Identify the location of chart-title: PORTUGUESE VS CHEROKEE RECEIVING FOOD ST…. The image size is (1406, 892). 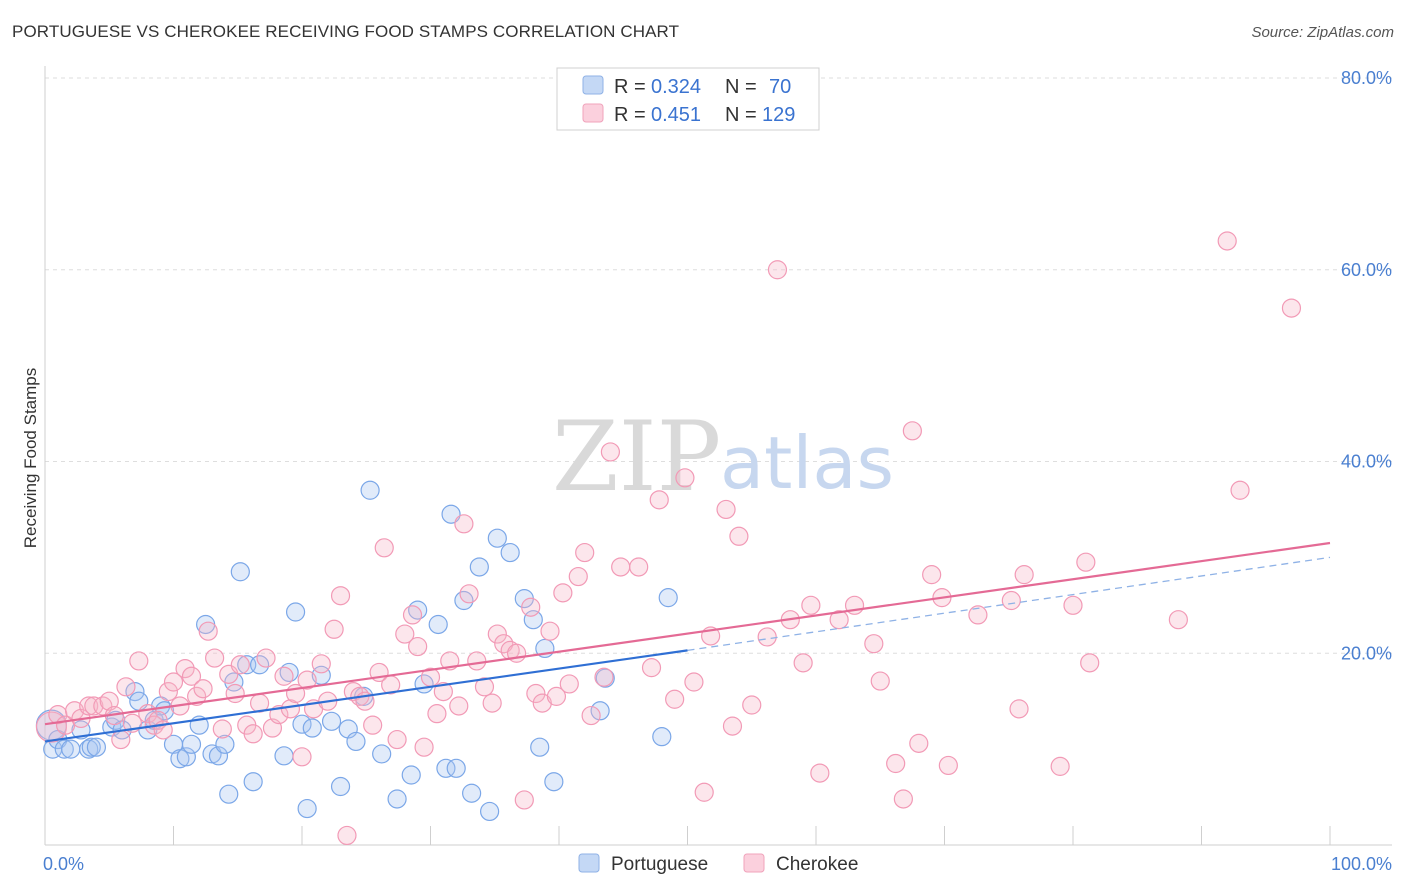
(346, 31).